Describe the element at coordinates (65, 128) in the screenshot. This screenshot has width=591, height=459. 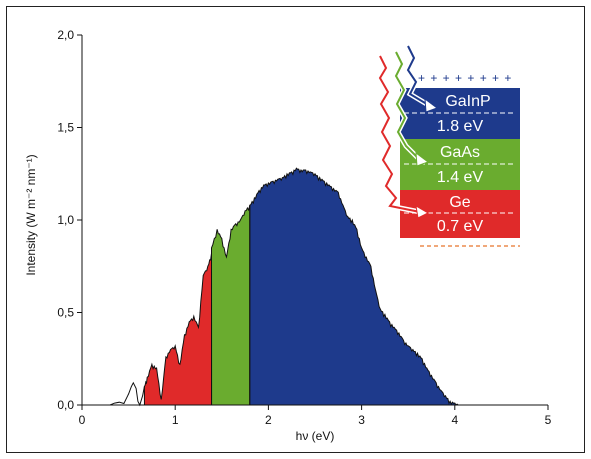
I see `y-tick-label: 1,5` at that location.